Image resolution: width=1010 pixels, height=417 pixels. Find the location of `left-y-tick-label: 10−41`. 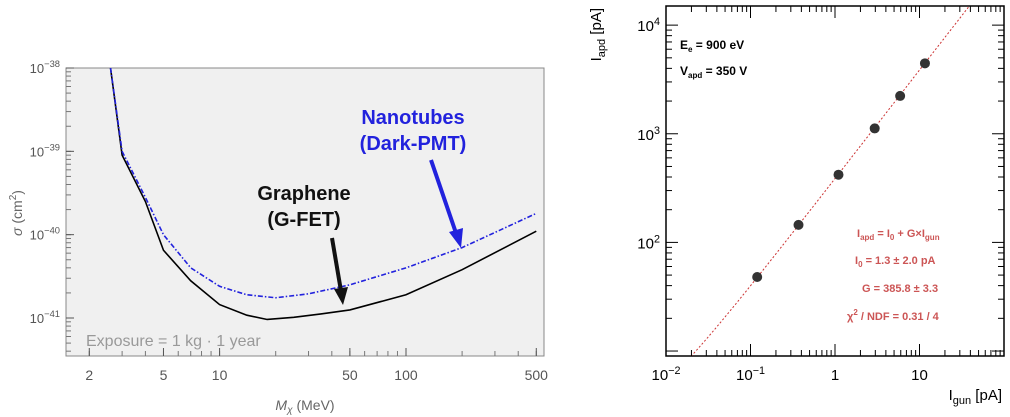

left-y-tick-label: 10−41 is located at coordinates (45, 317).